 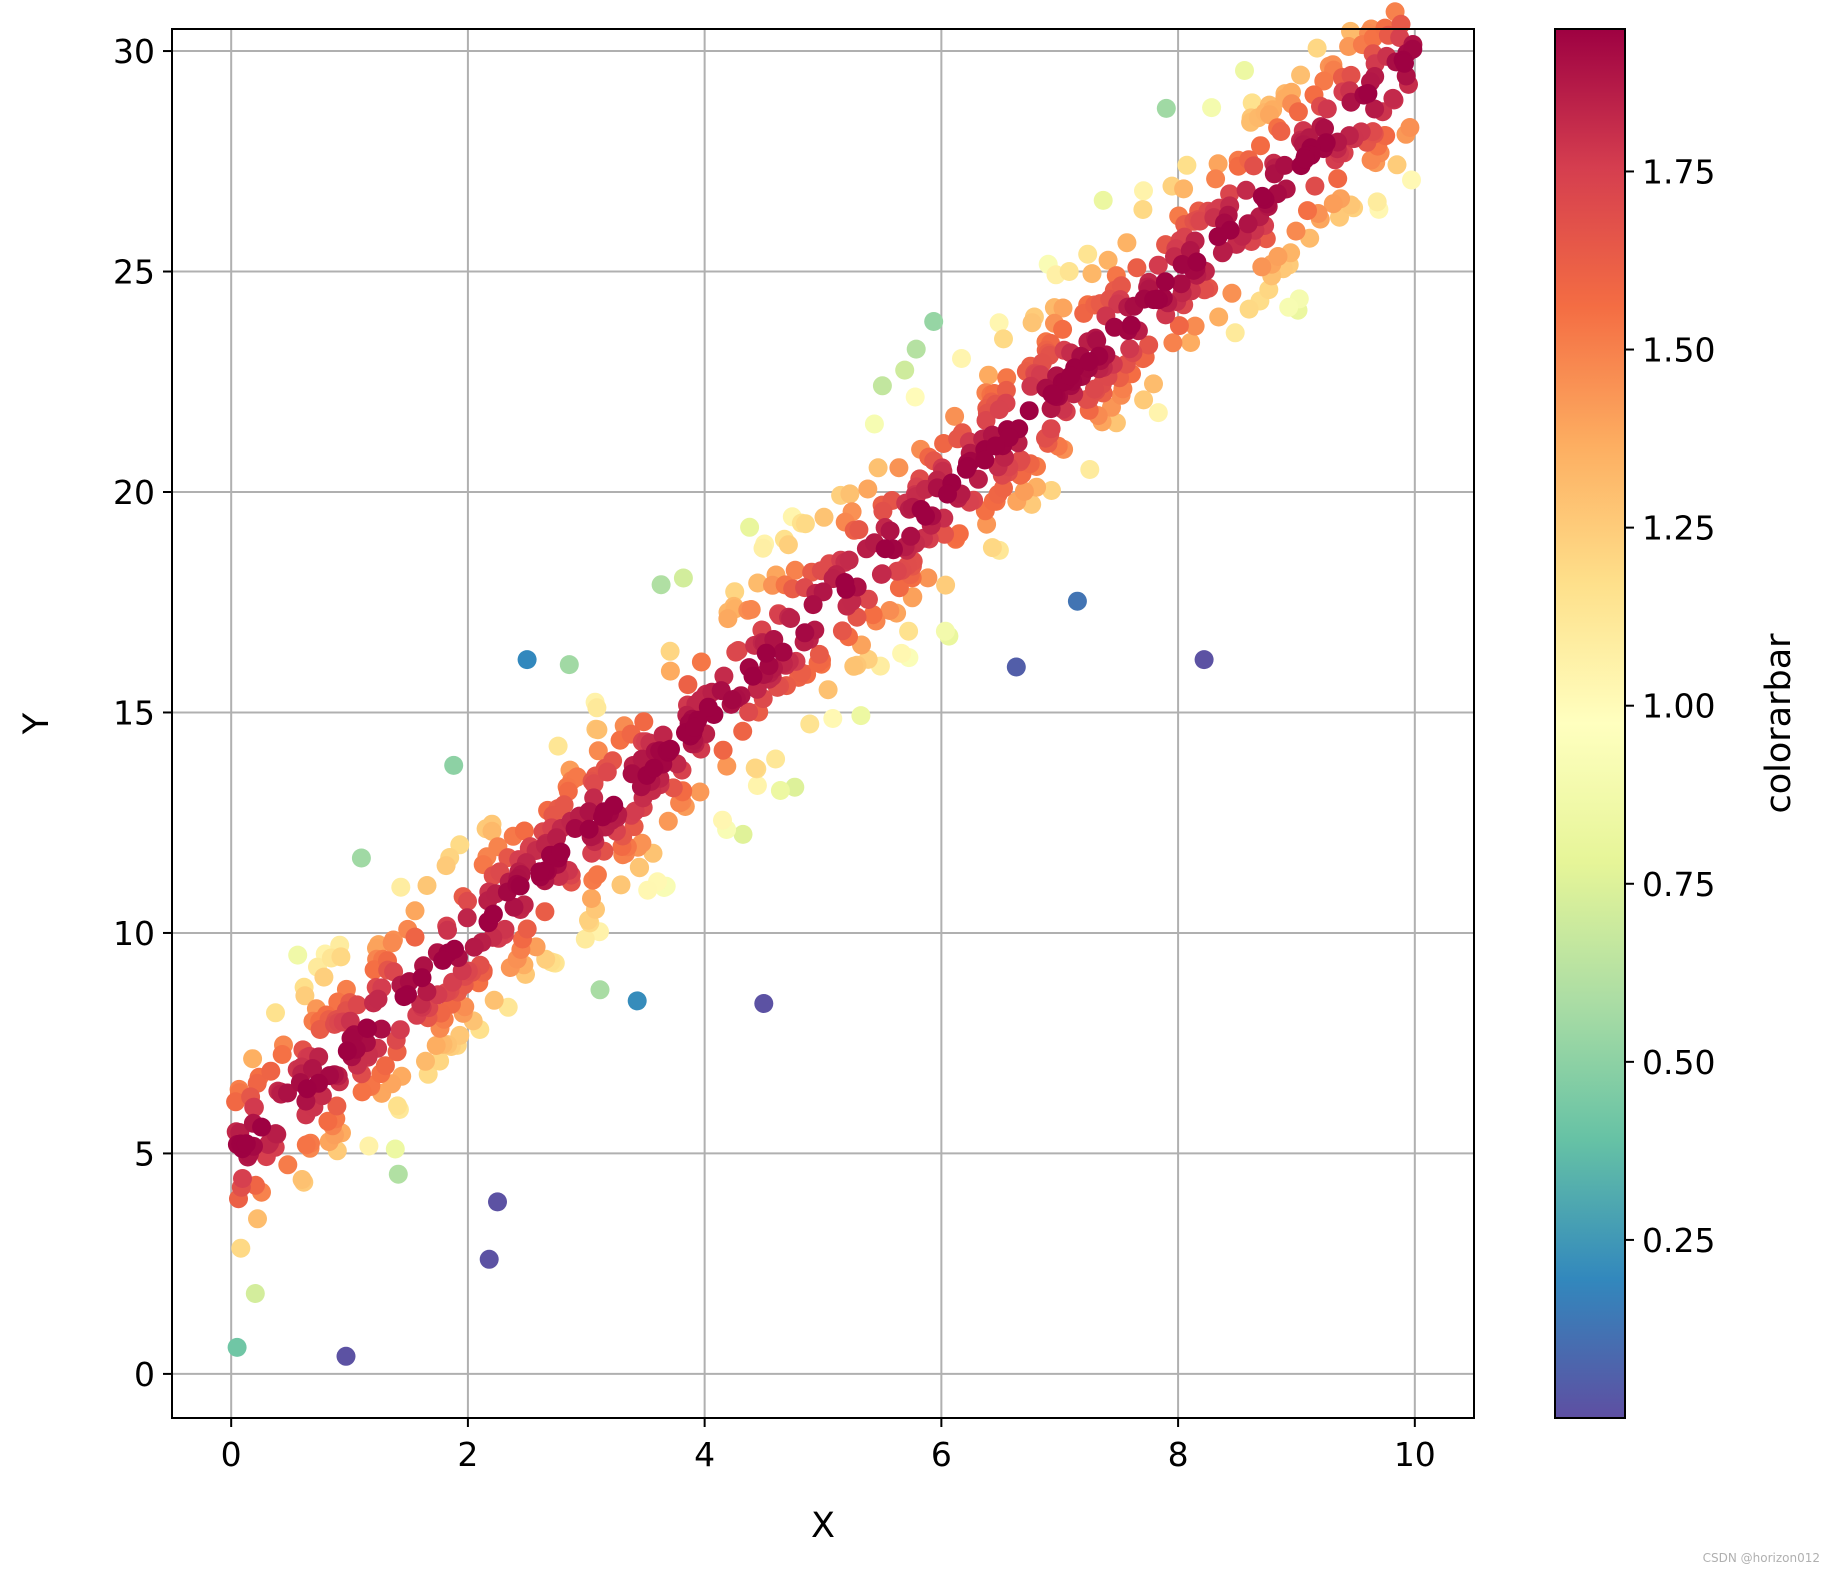 I want to click on x-axis-label: X, so click(x=823, y=1526).